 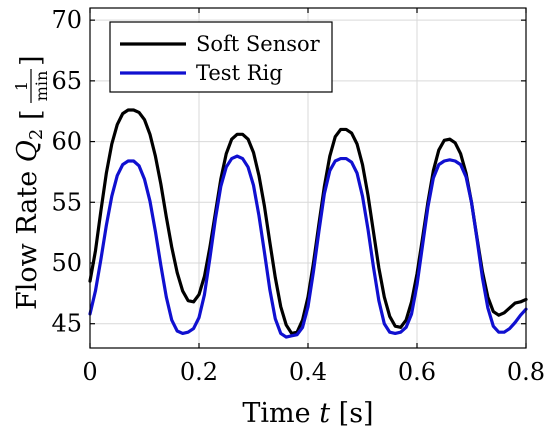 What do you see at coordinates (417, 372) in the screenshot?
I see `x-tick-label: 0.6` at bounding box center [417, 372].